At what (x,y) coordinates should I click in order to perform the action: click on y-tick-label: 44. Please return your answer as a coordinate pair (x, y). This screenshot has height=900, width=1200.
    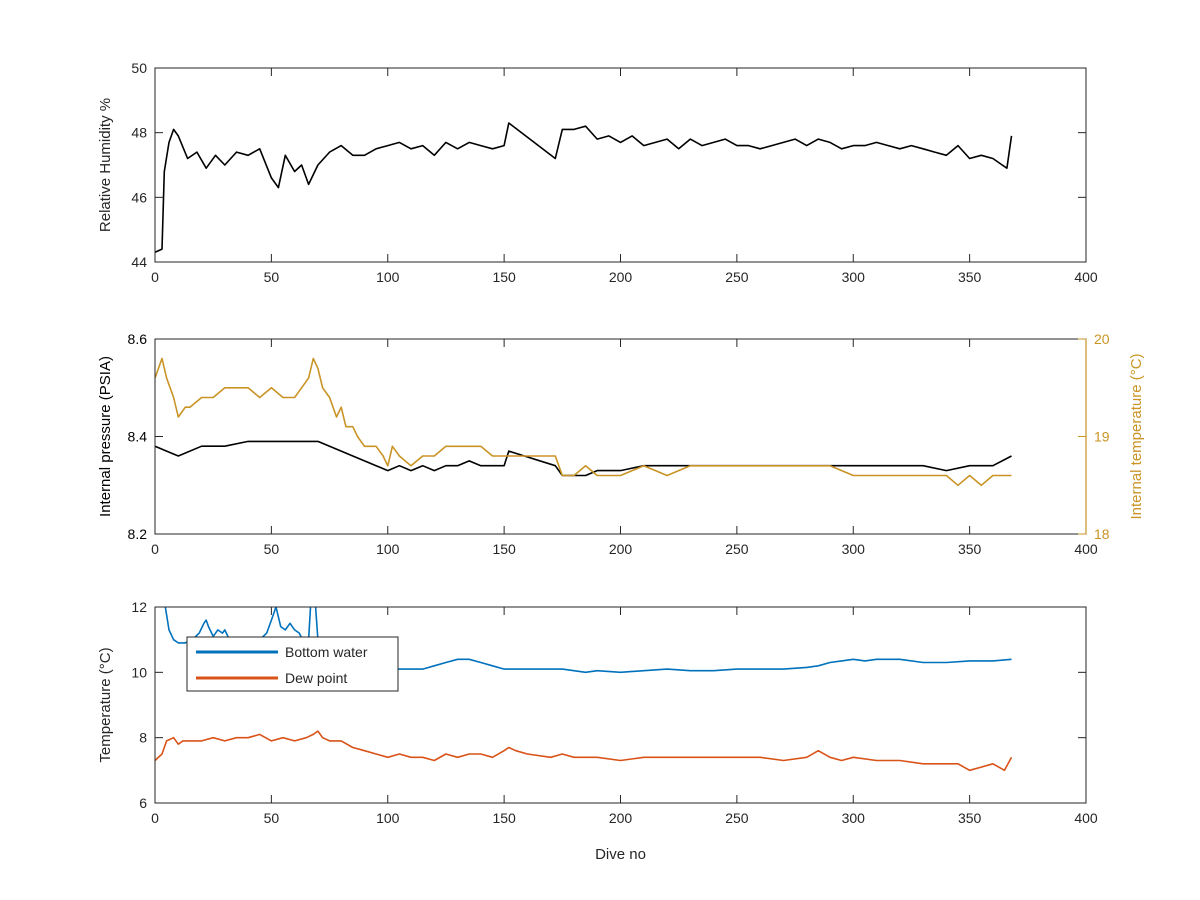
    Looking at the image, I should click on (139, 262).